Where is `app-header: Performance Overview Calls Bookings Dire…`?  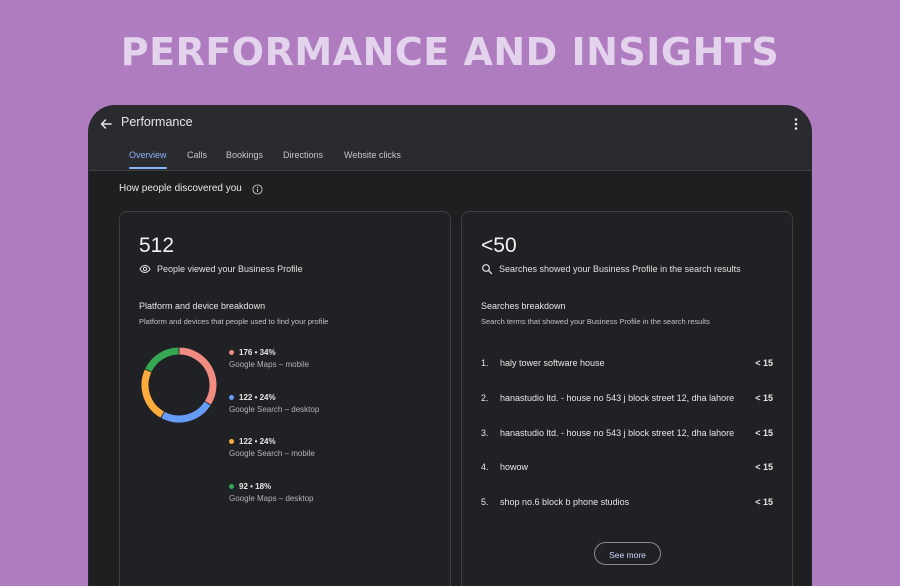 app-header: Performance Overview Calls Bookings Dire… is located at coordinates (450, 138).